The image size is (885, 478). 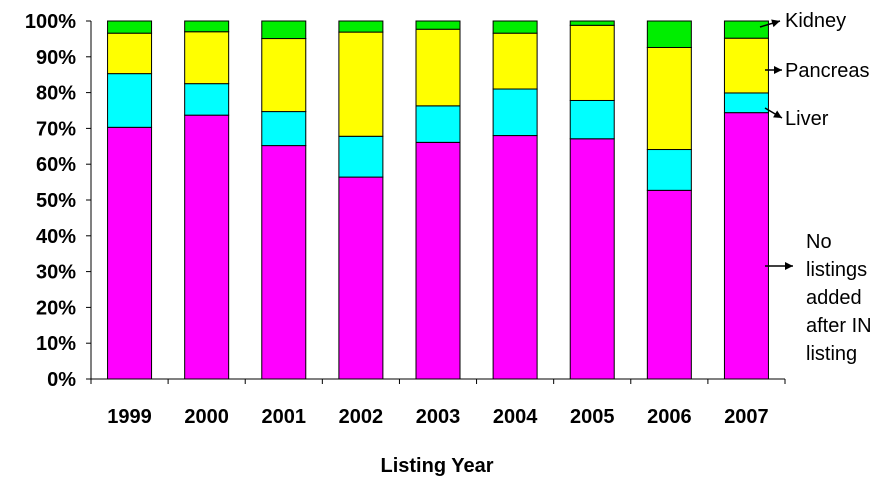 What do you see at coordinates (56, 344) in the screenshot?
I see `y-tick-label: 10%` at bounding box center [56, 344].